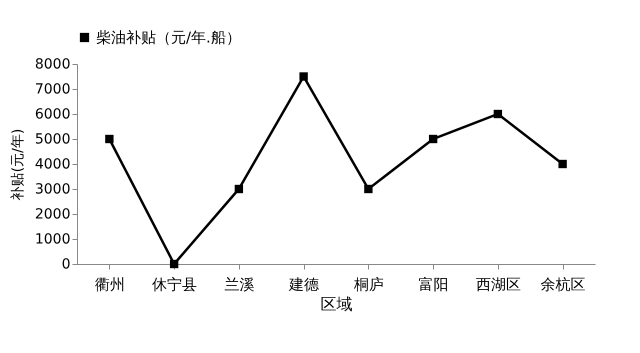 The height and width of the screenshot is (353, 640). What do you see at coordinates (368, 285) in the screenshot?
I see `x-tick-label: 桐庐` at bounding box center [368, 285].